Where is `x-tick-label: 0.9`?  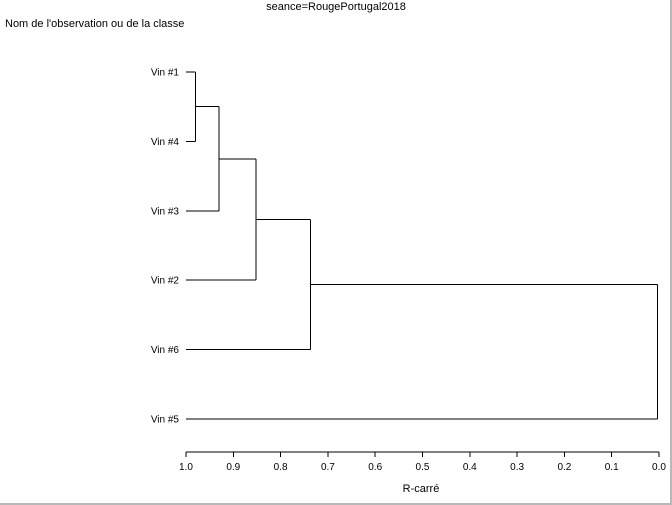 x-tick-label: 0.9 is located at coordinates (233, 467).